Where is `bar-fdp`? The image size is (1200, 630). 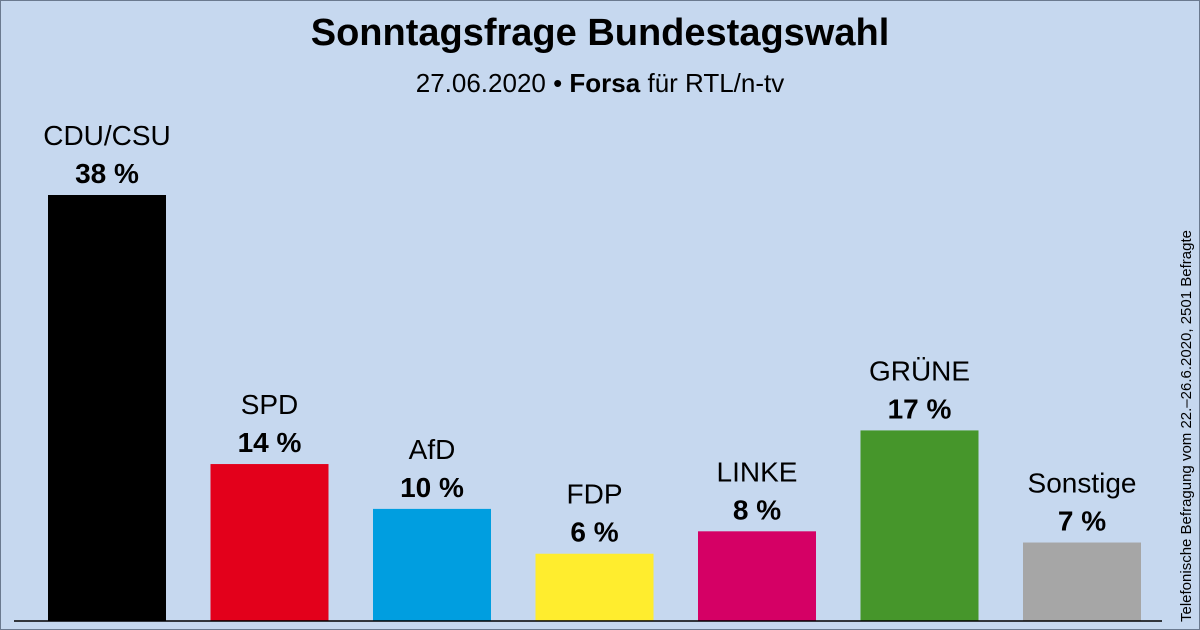
bar-fdp is located at coordinates (594, 587).